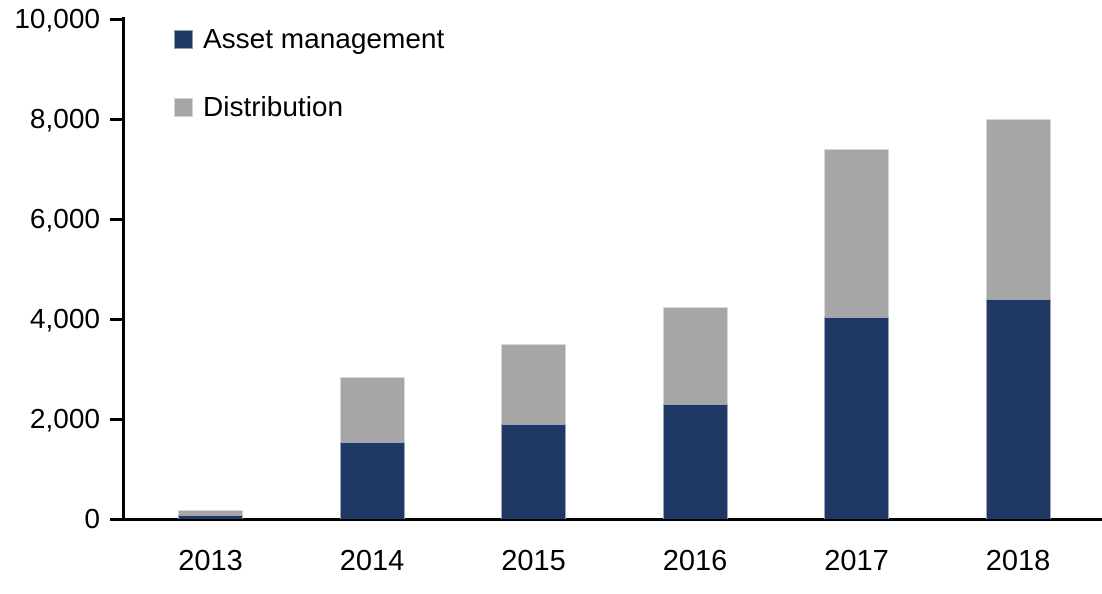 The image size is (1102, 594). What do you see at coordinates (64, 418) in the screenshot?
I see `y-axis-tick-label: 2,000` at bounding box center [64, 418].